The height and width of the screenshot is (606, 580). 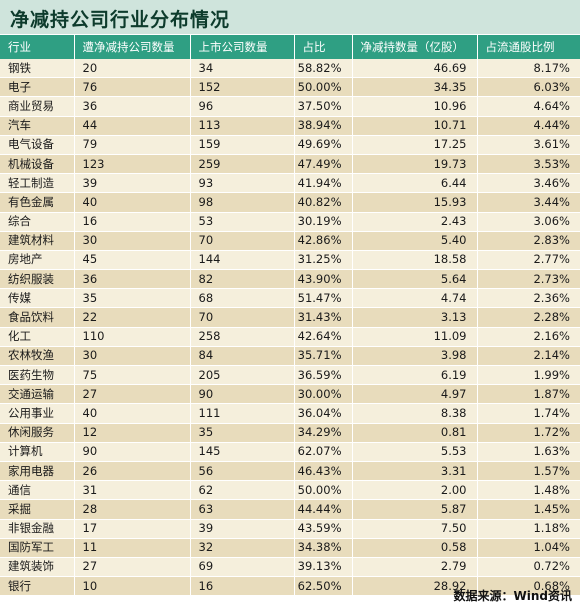 I want to click on table-row: 综合 16 53 30.19% 2.43 3.06%, so click(x=290, y=222).